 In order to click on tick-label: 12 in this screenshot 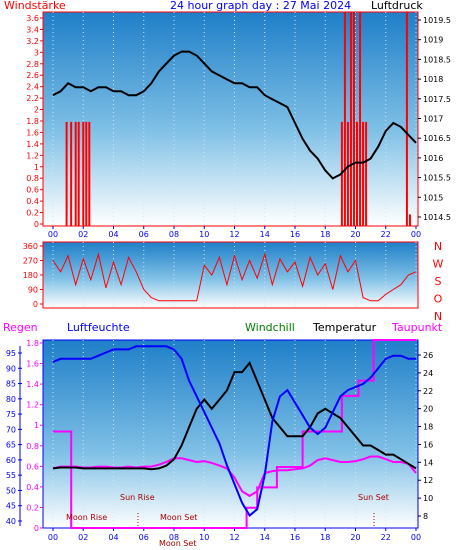, I will do `click(234, 537)`.